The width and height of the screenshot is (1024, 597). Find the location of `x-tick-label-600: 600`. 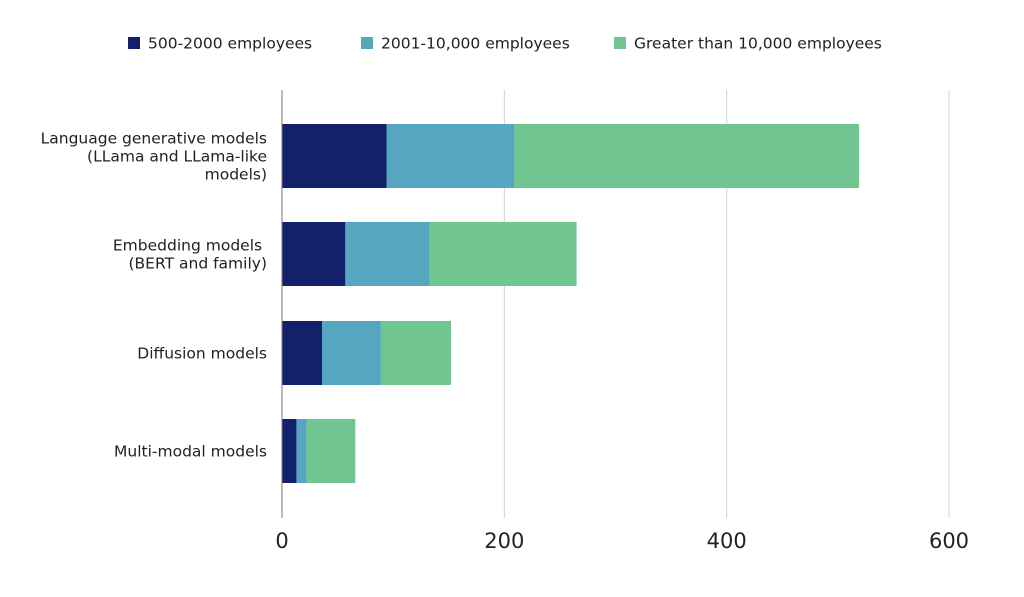

x-tick-label-600: 600 is located at coordinates (949, 541).